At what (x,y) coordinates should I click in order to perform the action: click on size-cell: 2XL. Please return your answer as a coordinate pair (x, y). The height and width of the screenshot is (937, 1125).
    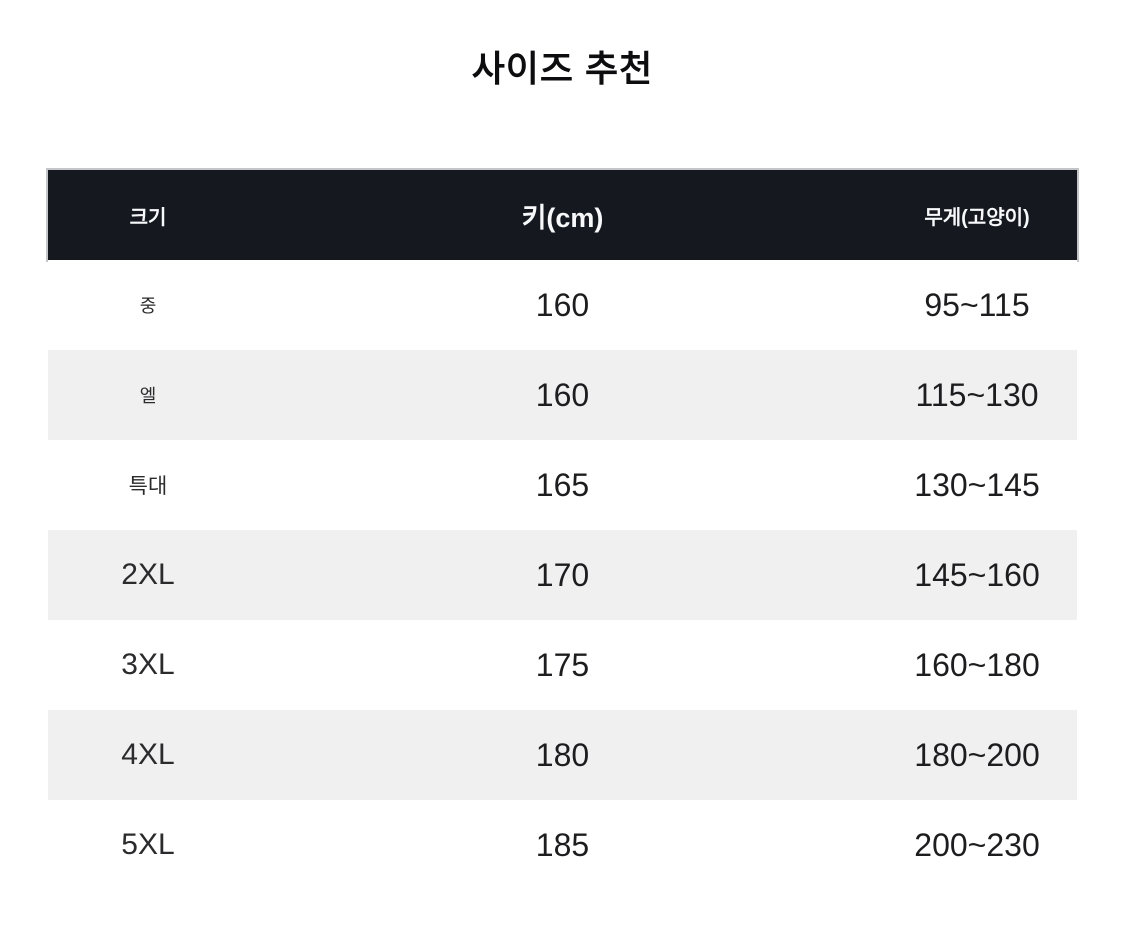
    Looking at the image, I should click on (148, 574).